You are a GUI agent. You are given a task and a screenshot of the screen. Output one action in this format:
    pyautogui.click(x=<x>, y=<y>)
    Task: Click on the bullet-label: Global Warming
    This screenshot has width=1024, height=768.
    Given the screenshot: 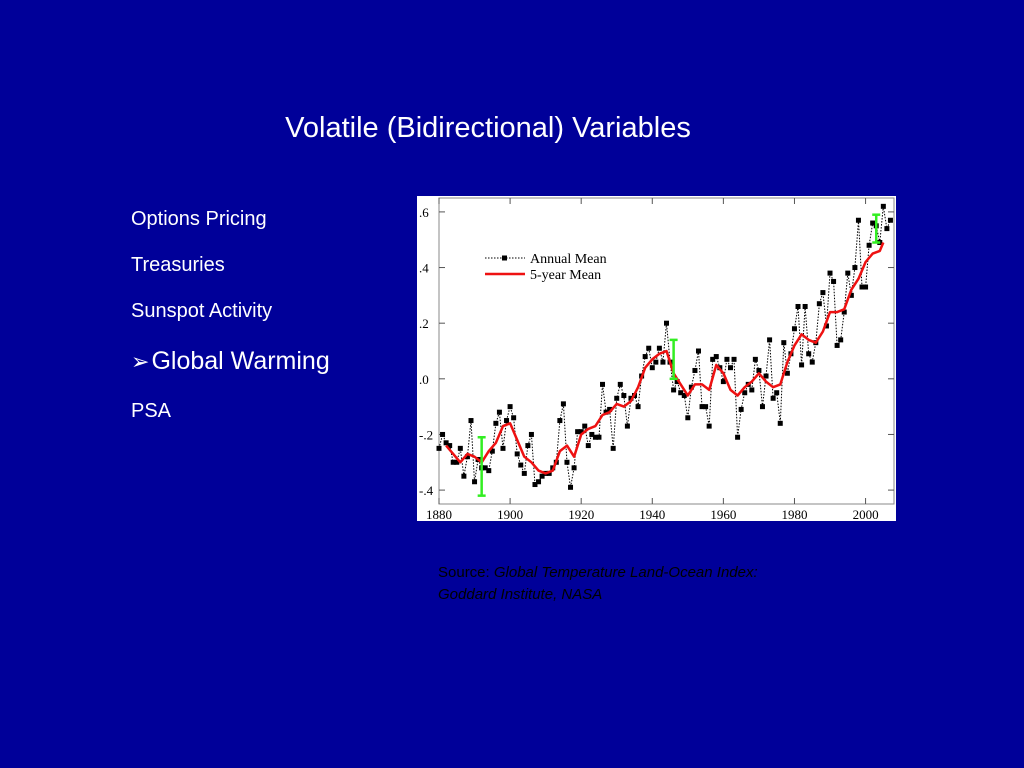 What is the action you would take?
    pyautogui.click(x=240, y=361)
    